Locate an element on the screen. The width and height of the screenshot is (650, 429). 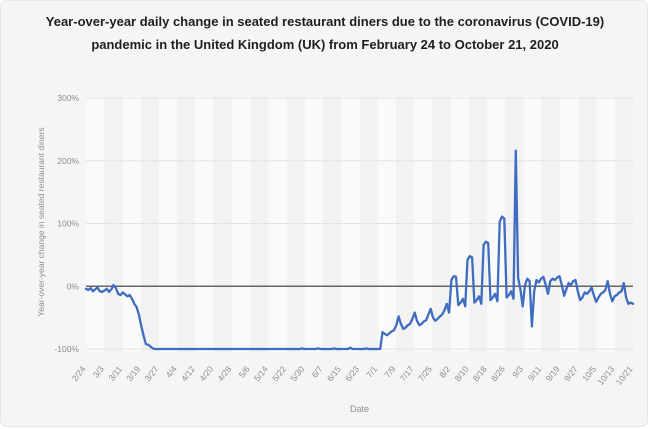
x-tick-label: 9/19 is located at coordinates (553, 373).